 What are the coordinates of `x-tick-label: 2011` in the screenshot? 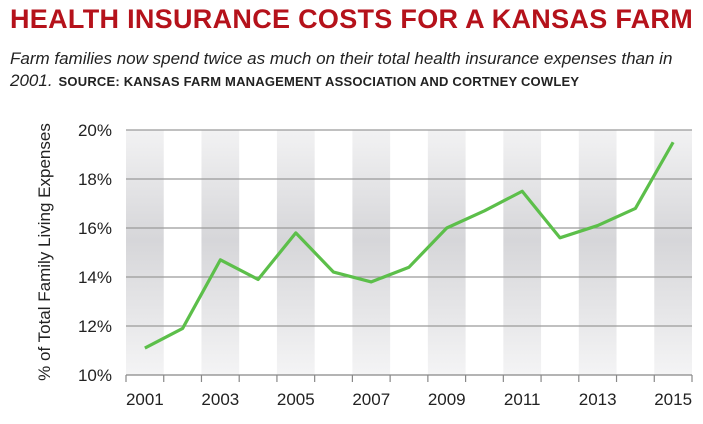 It's located at (522, 399).